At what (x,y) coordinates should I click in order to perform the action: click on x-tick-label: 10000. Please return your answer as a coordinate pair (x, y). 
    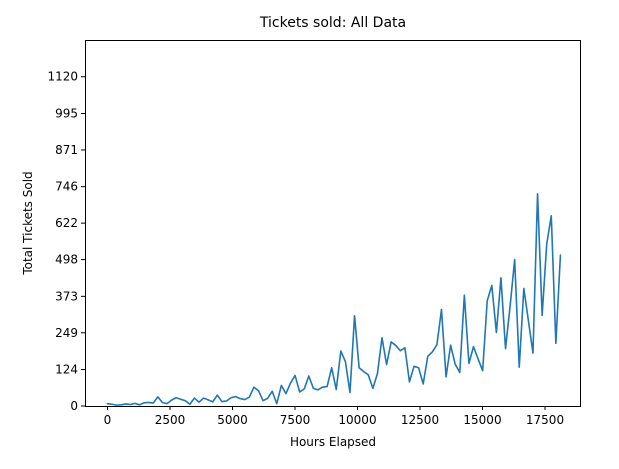
    Looking at the image, I should click on (357, 420).